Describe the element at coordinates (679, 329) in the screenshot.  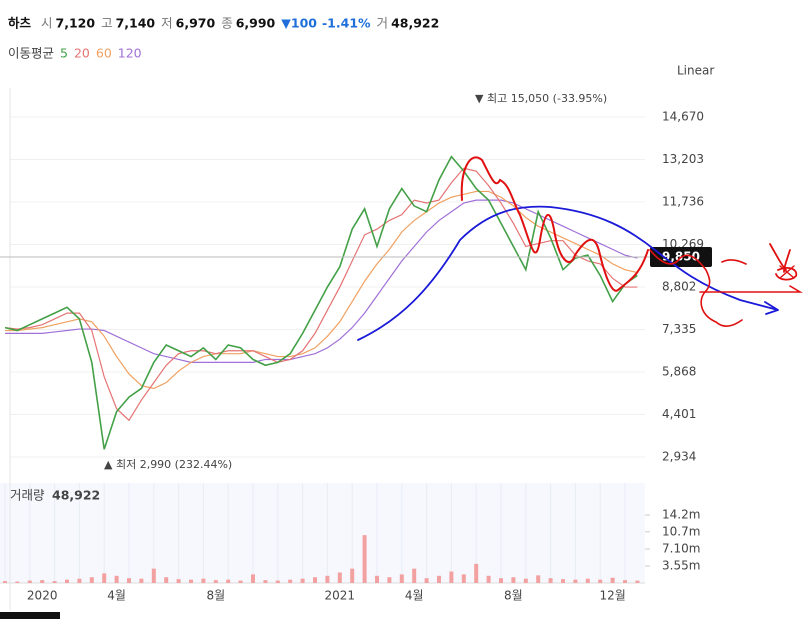
I see `y-tick-label: 7,335` at that location.